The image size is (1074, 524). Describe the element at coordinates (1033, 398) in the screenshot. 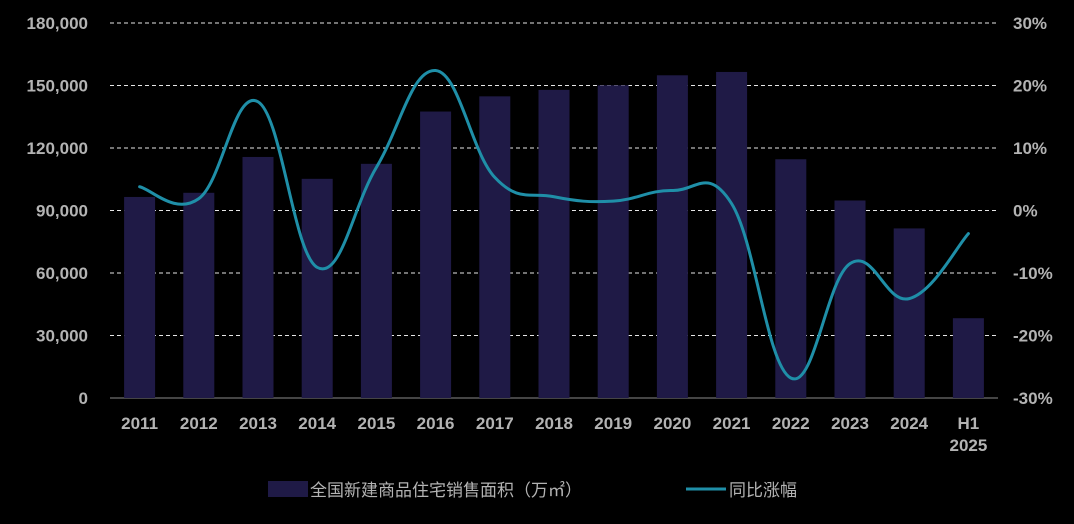

I see `right-tick-label: -30%` at that location.